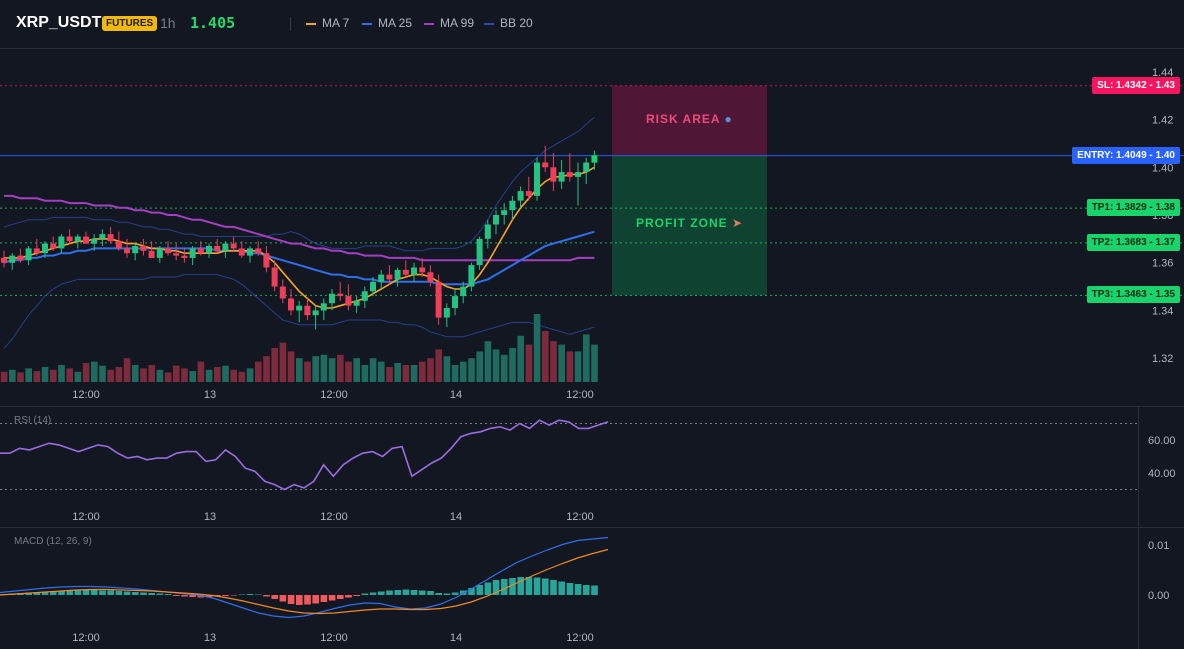 Image resolution: width=1184 pixels, height=649 pixels. Describe the element at coordinates (59, 22) in the screenshot. I see `symbol-name: XRP_USDT` at that location.